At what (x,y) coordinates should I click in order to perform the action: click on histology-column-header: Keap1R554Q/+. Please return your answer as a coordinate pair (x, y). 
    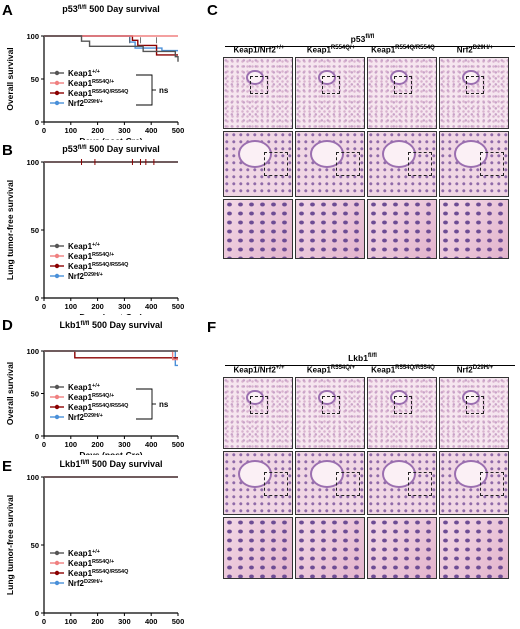
    Looking at the image, I should click on (331, 370).